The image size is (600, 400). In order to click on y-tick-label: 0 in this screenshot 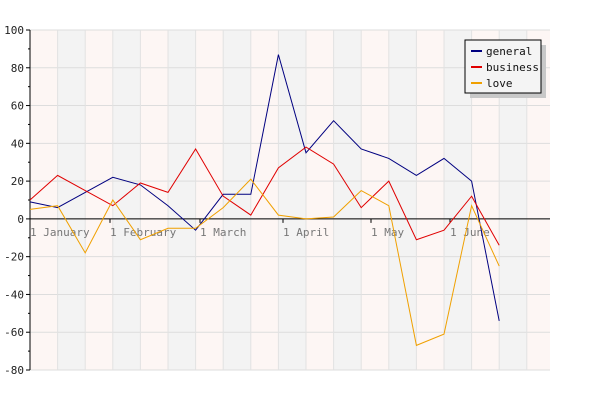, I will do `click(20, 219)`.